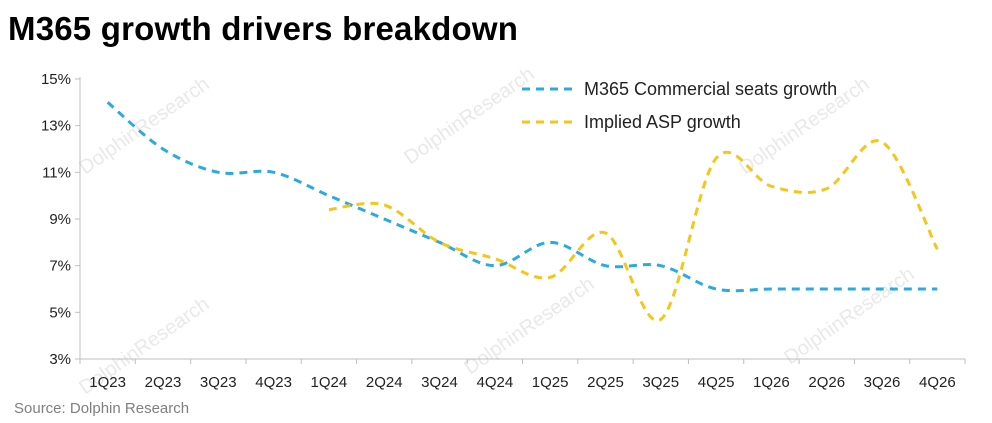  I want to click on x-tick-label: 2Q24, so click(384, 382).